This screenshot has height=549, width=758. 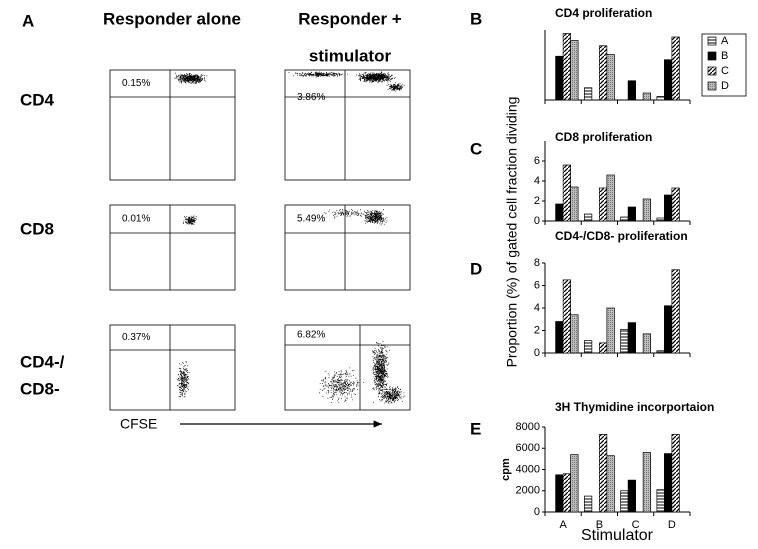 I want to click on axis-label: CFSE, so click(x=138, y=424).